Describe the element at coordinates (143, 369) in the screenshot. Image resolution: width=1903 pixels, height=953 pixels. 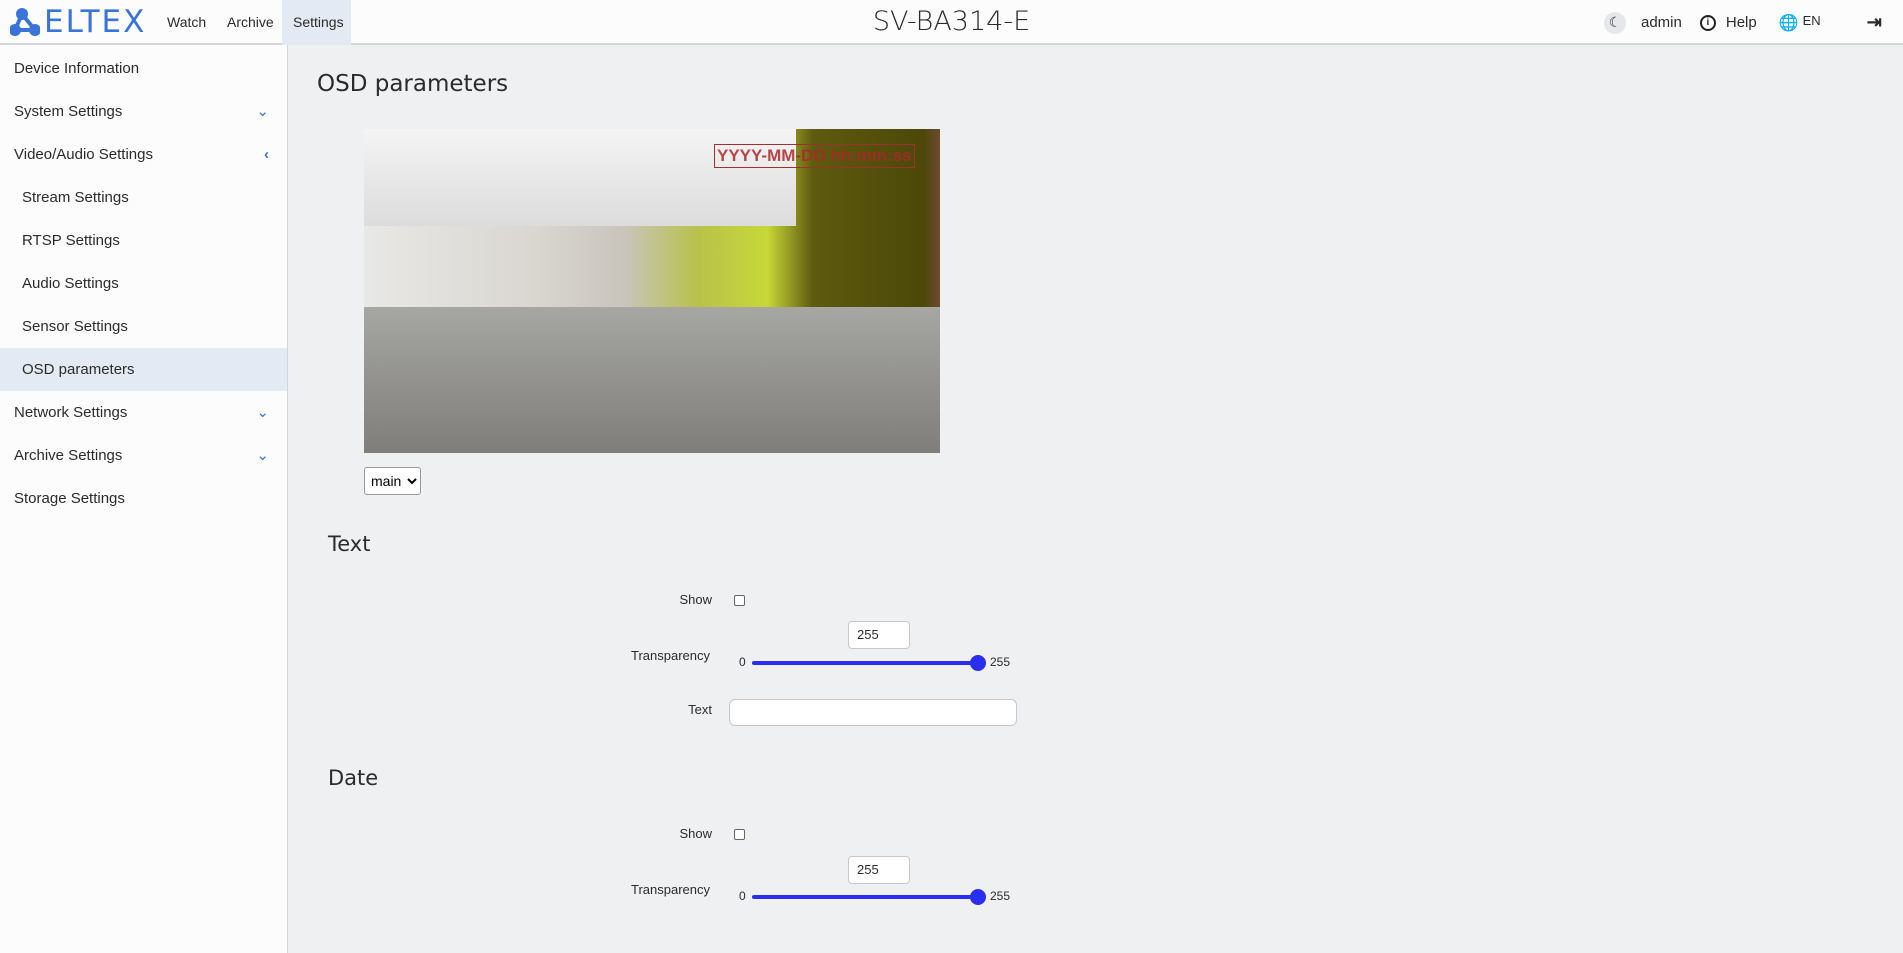
I see `sidebar-item-osd-parameters: OSD parameters` at that location.